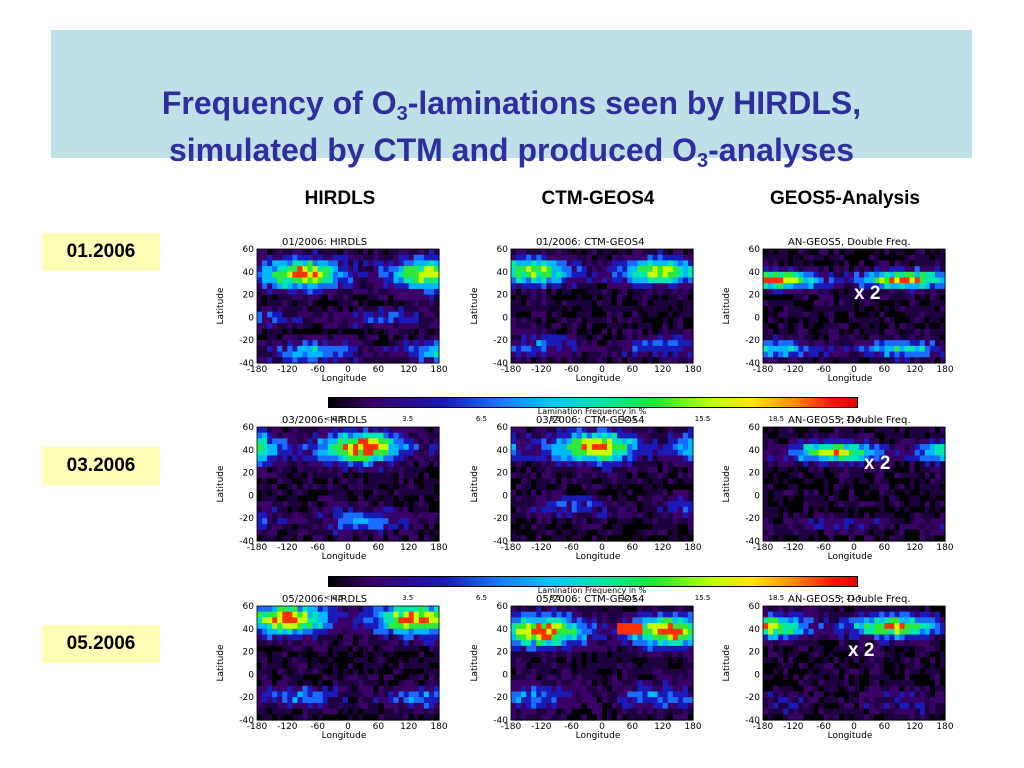 The width and height of the screenshot is (1024, 768). What do you see at coordinates (662, 370) in the screenshot?
I see `x-tick-label: 120` at bounding box center [662, 370].